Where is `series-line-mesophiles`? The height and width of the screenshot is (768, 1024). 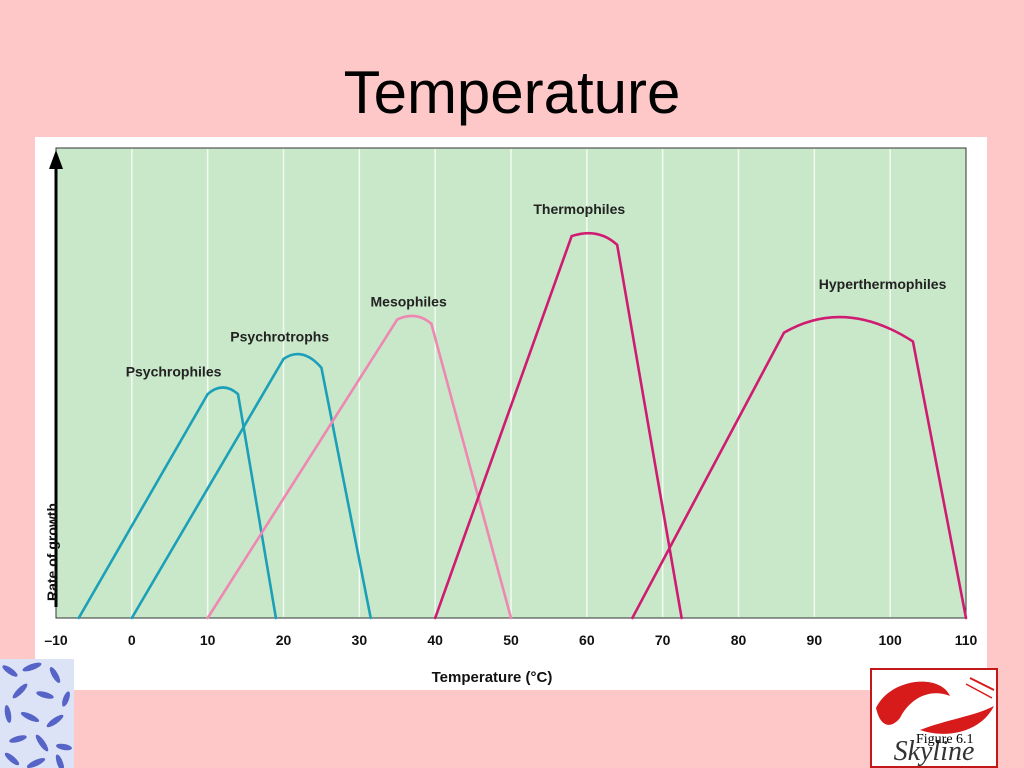
series-line-mesophiles is located at coordinates (359, 467).